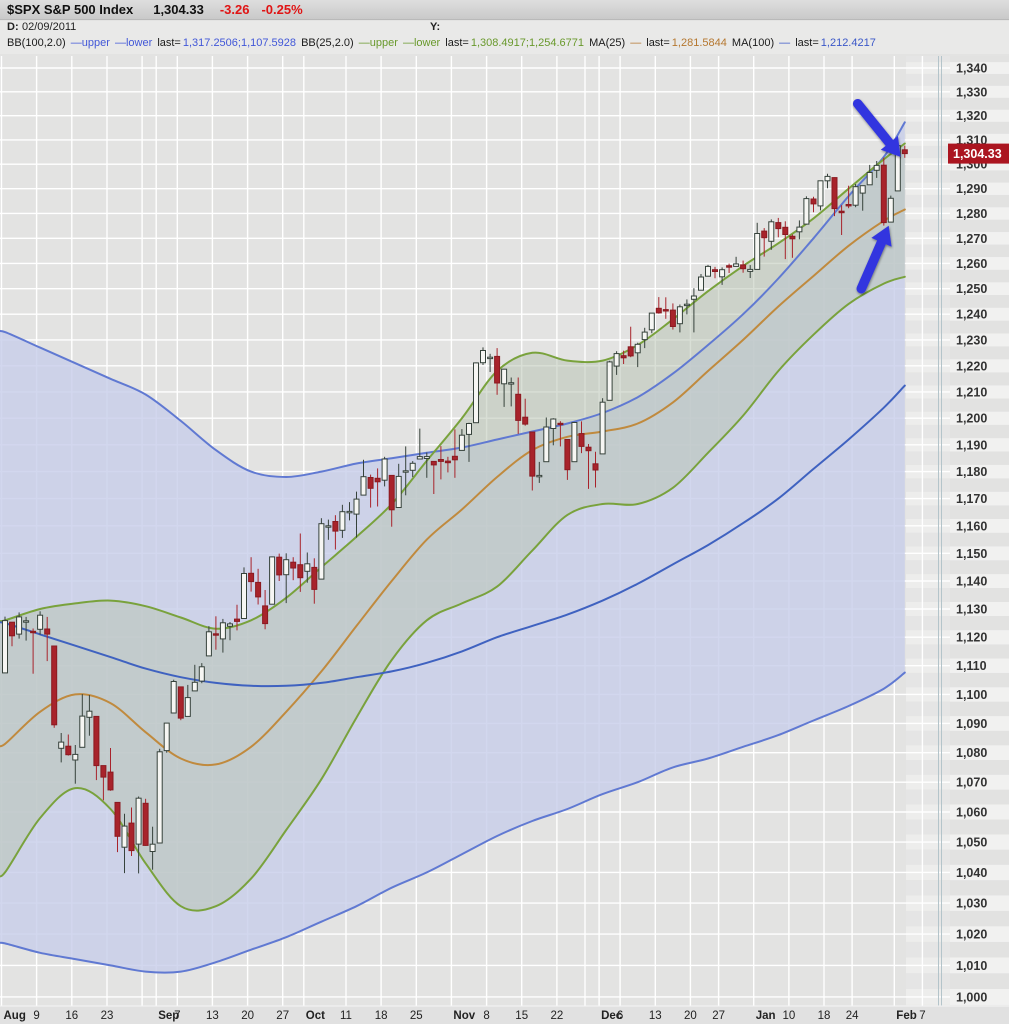  Describe the element at coordinates (504, 27) in the screenshot. I see `cursor-readout-row: D: 02/09/2011 Y:` at that location.